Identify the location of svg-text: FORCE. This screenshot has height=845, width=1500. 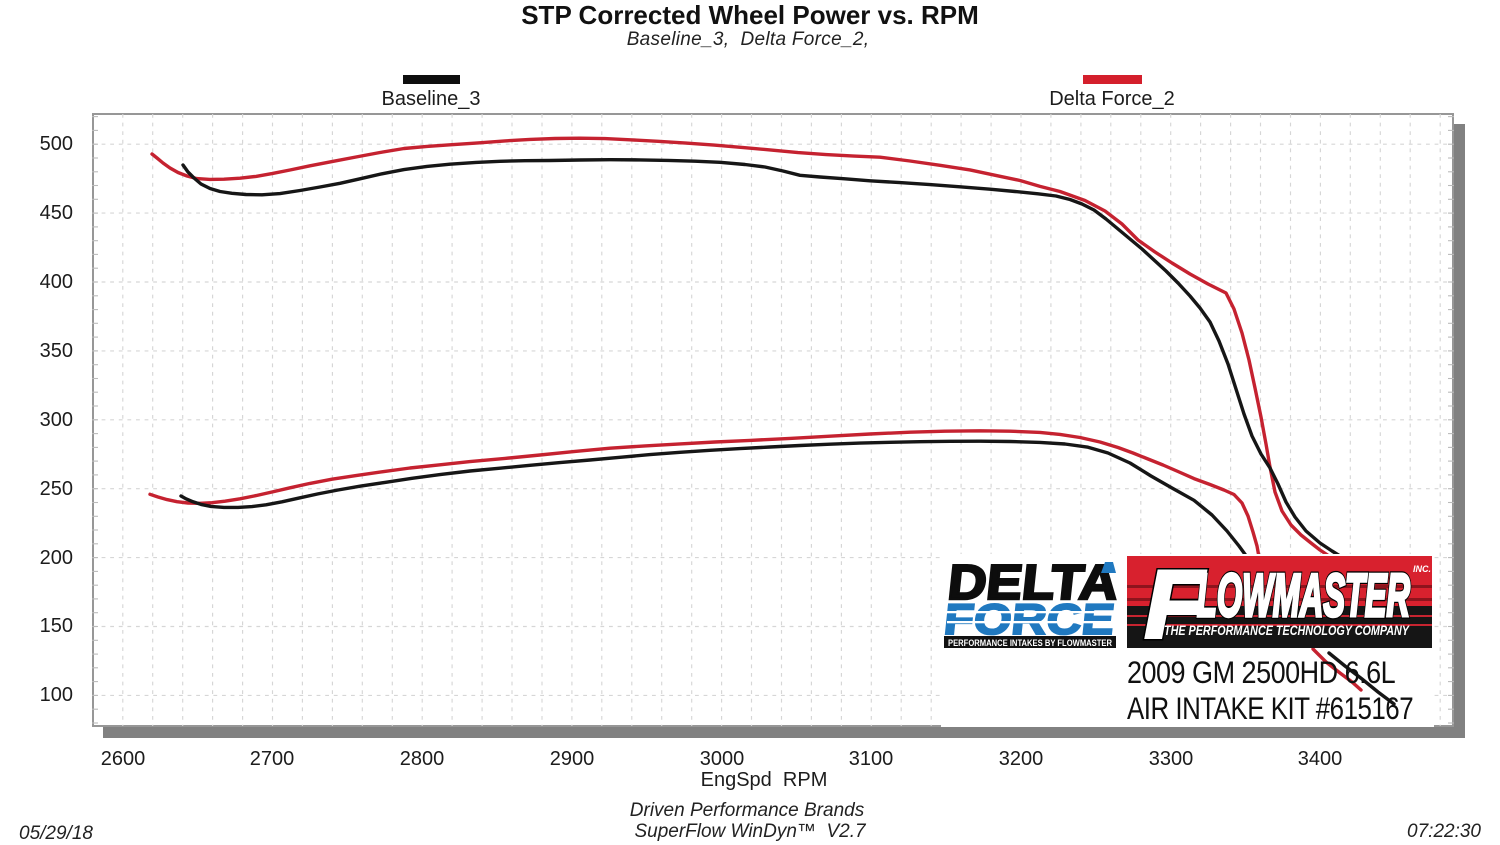
(1029, 620).